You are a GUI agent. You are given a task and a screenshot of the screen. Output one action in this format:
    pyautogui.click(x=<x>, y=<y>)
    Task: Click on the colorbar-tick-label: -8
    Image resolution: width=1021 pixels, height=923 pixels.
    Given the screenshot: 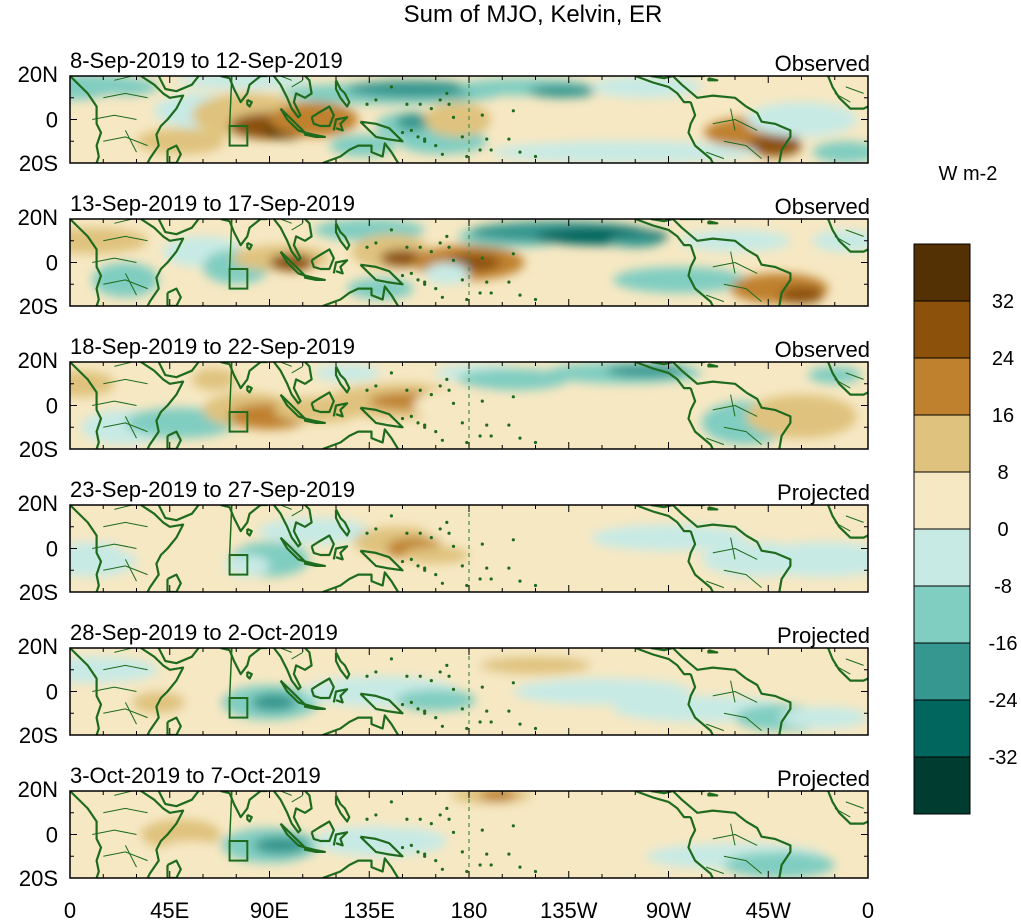 What is the action you would take?
    pyautogui.click(x=1003, y=587)
    